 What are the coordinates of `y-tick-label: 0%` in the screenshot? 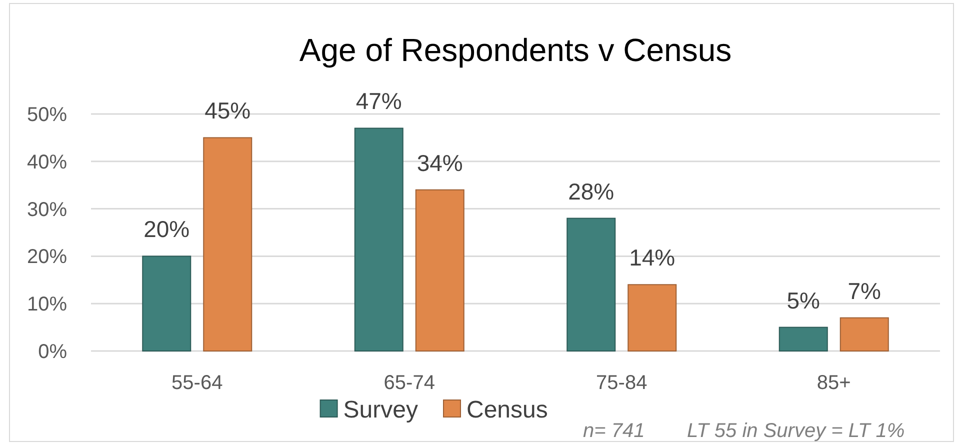 It's located at (53, 352).